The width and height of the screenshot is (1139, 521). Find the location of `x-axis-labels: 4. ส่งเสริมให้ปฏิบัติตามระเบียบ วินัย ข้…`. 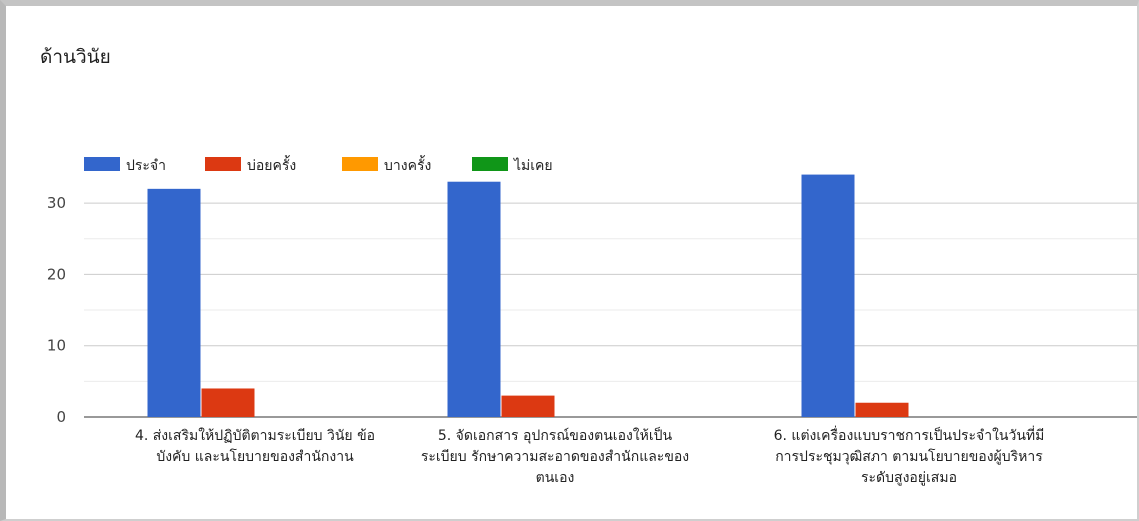

x-axis-labels: 4. ส่งเสริมให้ปฏิบัติตามระเบียบ วินัย ข้… is located at coordinates (589, 456).